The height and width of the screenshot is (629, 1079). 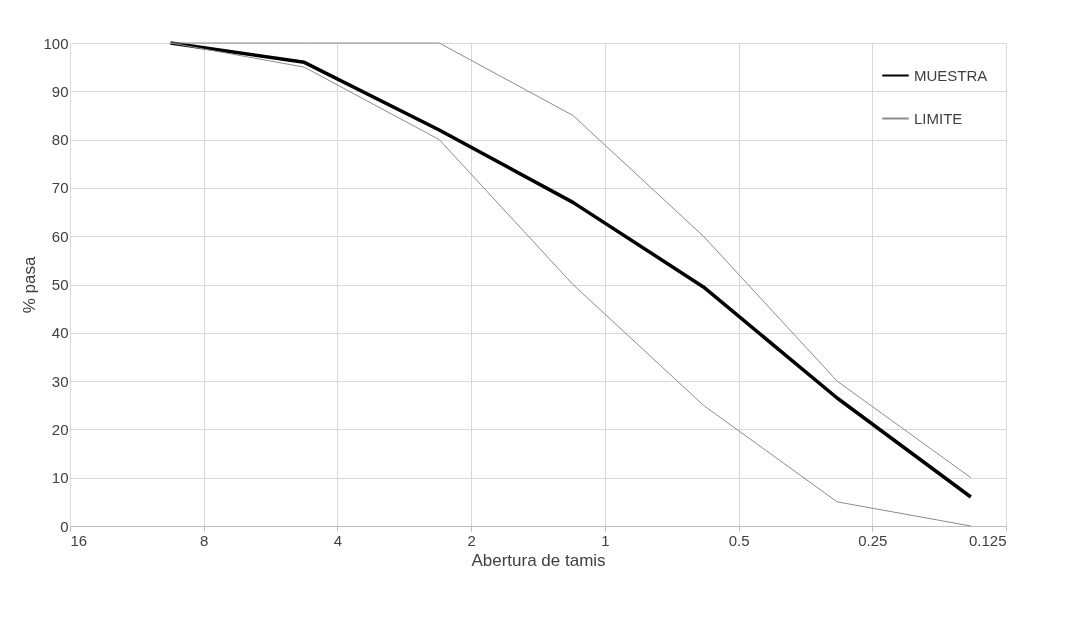 I want to click on x-tick-label: 8, so click(x=204, y=540).